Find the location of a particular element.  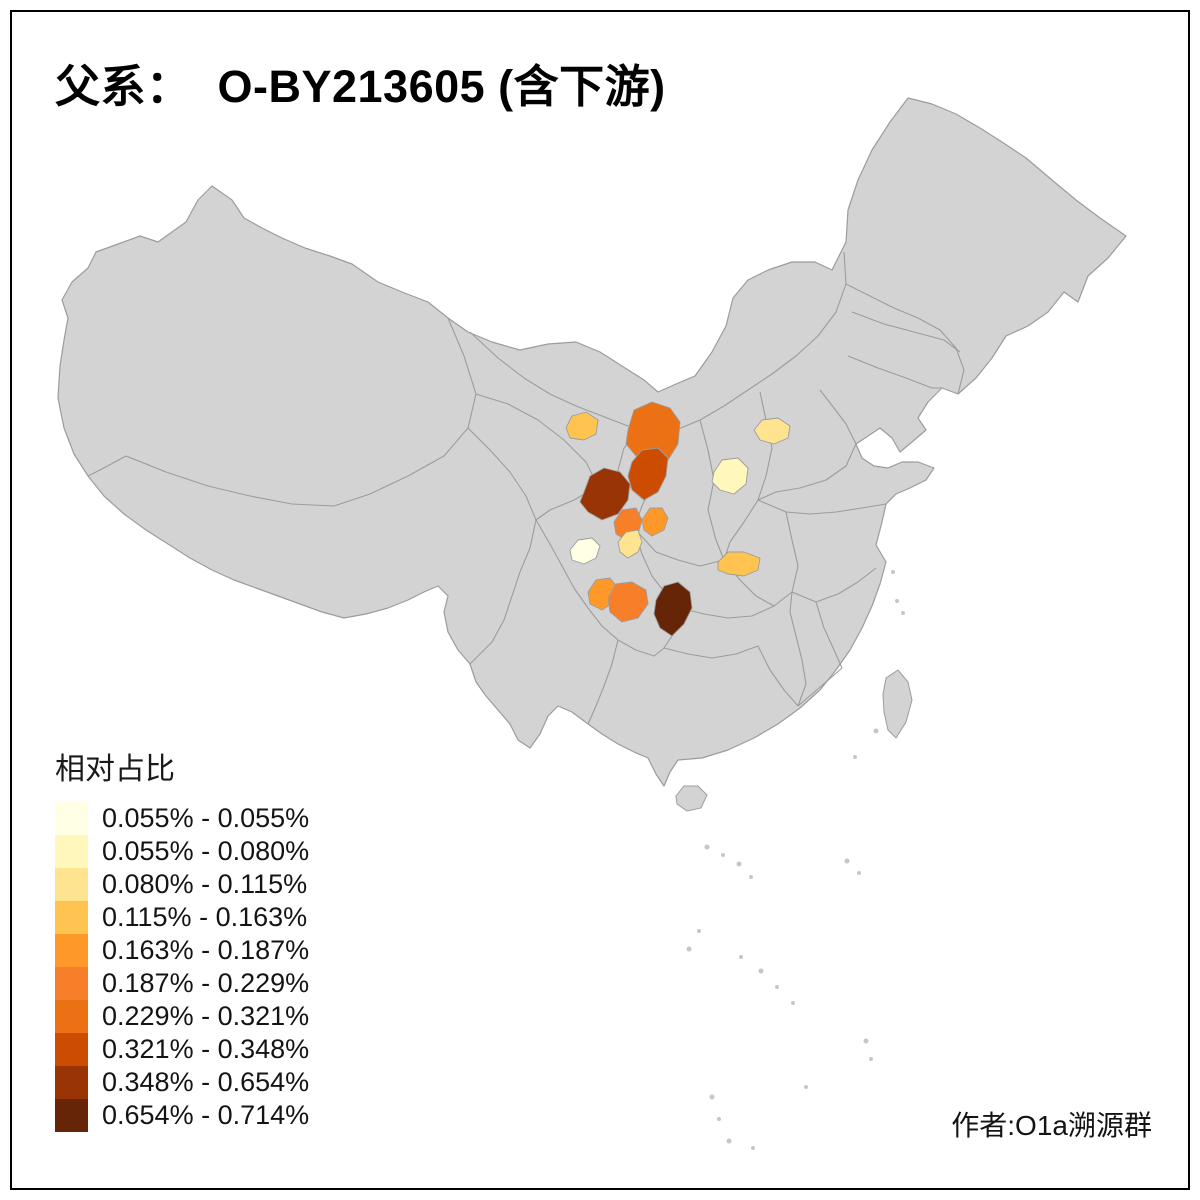

hainan-island is located at coordinates (691, 798).